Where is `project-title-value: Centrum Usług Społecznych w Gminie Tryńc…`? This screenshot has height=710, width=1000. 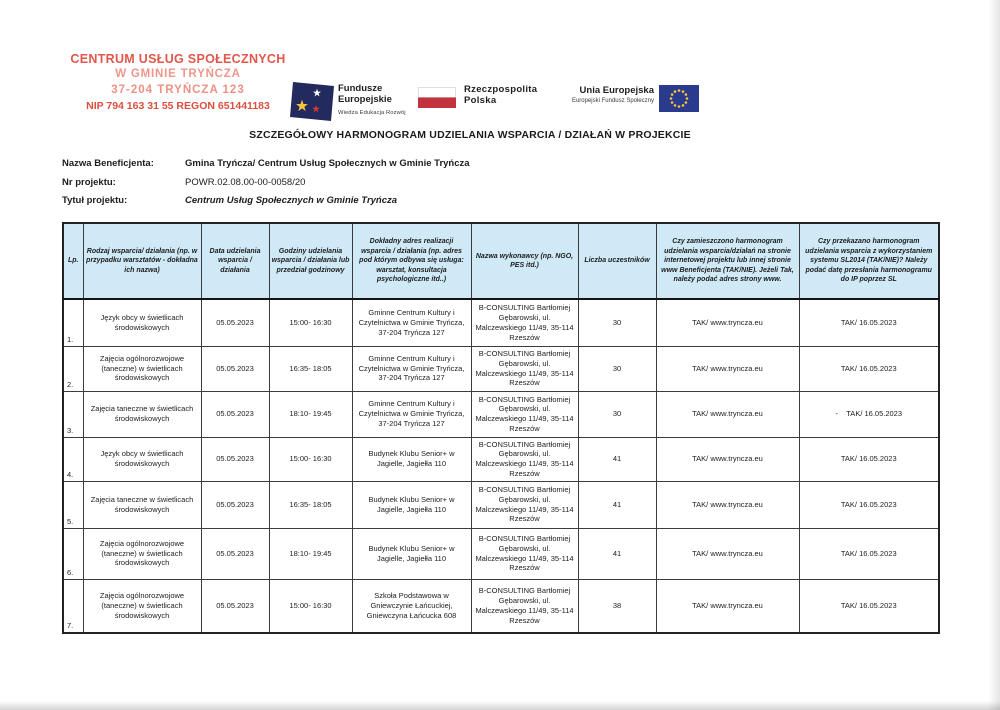 project-title-value: Centrum Usług Społecznych w Gminie Tryńc… is located at coordinates (291, 200).